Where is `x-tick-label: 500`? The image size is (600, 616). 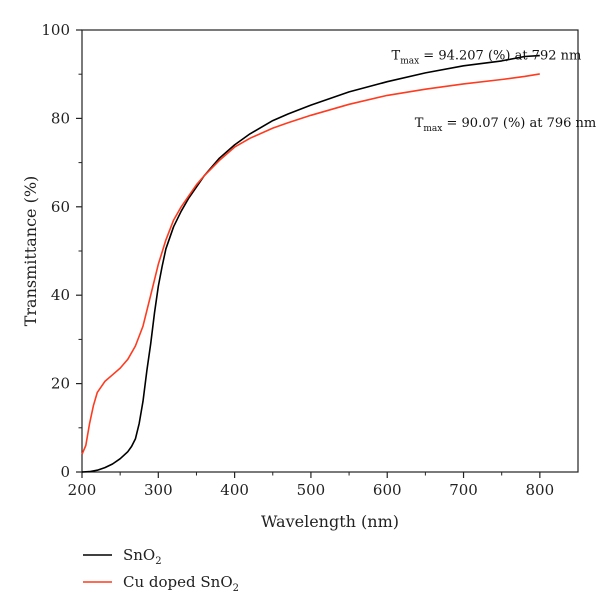
x-tick-label: 500 is located at coordinates (311, 490).